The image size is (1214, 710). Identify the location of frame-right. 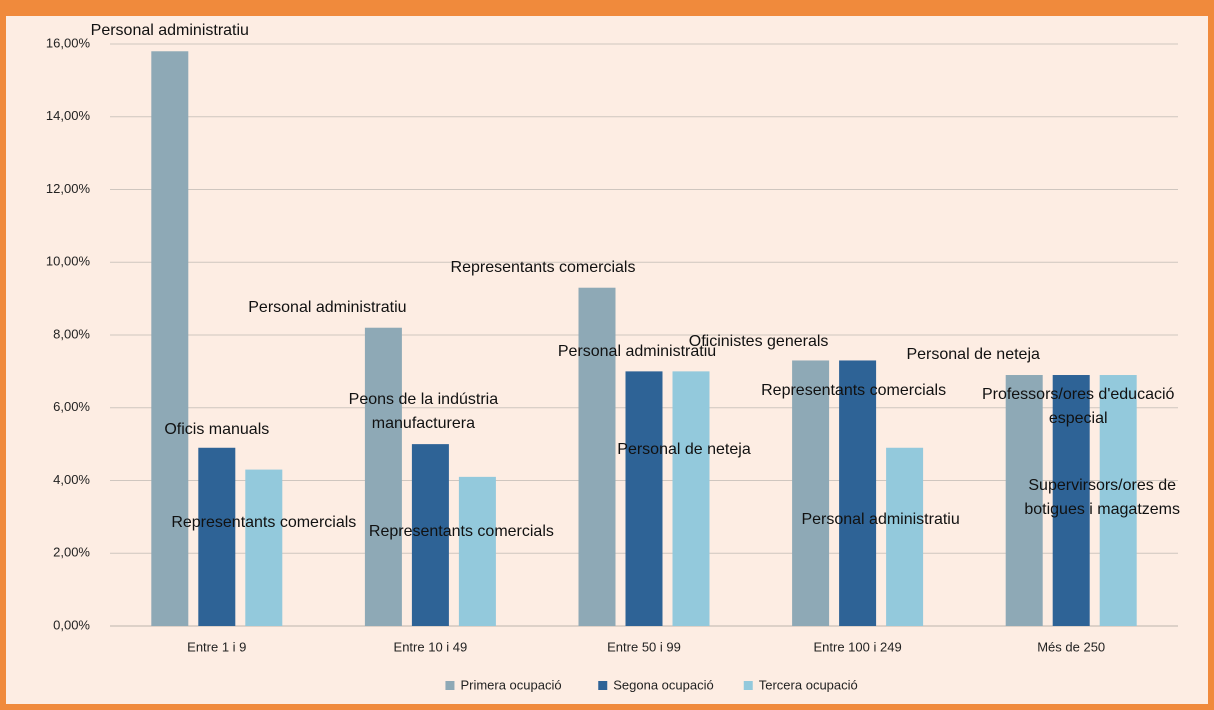
(1211, 355).